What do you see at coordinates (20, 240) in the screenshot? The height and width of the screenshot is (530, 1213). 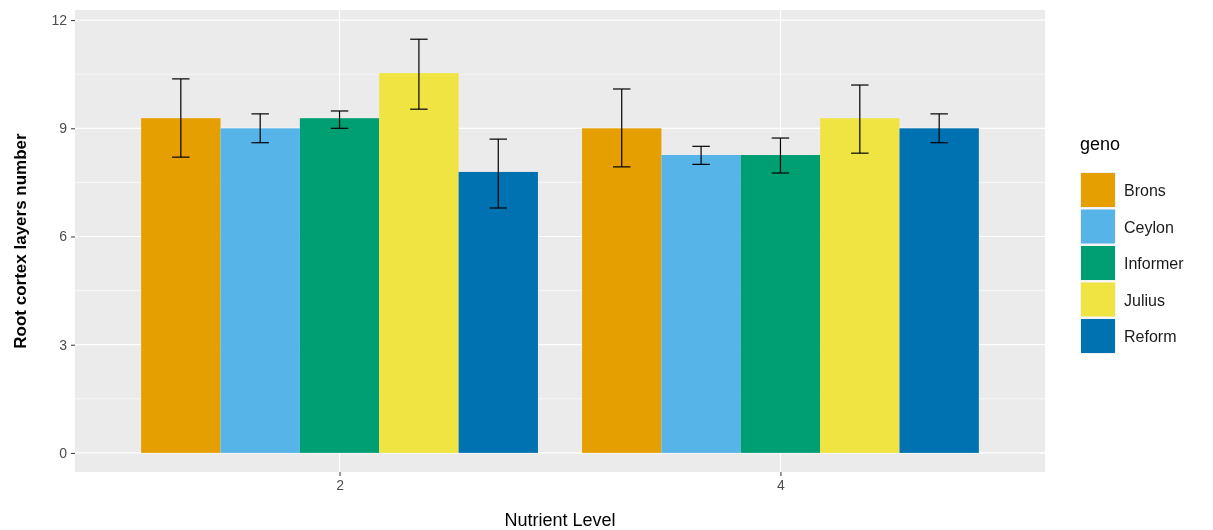 I see `y-axis-title: Root cortex layers number` at bounding box center [20, 240].